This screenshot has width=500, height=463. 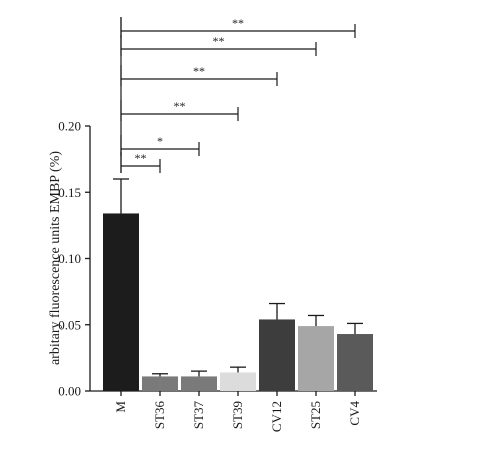 What do you see at coordinates (121, 302) in the screenshot?
I see `bar-m` at bounding box center [121, 302].